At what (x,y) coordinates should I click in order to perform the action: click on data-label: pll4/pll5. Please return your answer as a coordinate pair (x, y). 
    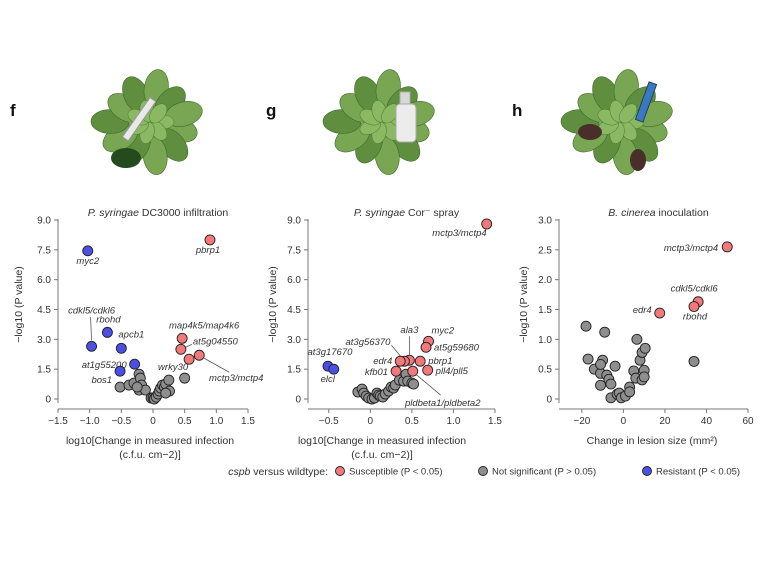
    Looking at the image, I should click on (452, 371).